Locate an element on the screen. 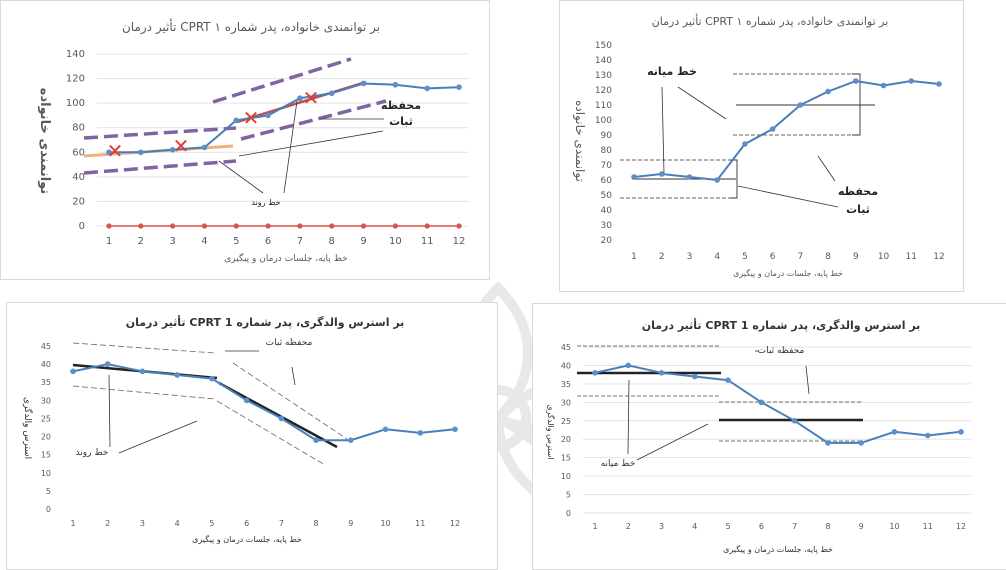 The width and height of the screenshot is (1006, 570). y-tick-label: 45 is located at coordinates (566, 347).